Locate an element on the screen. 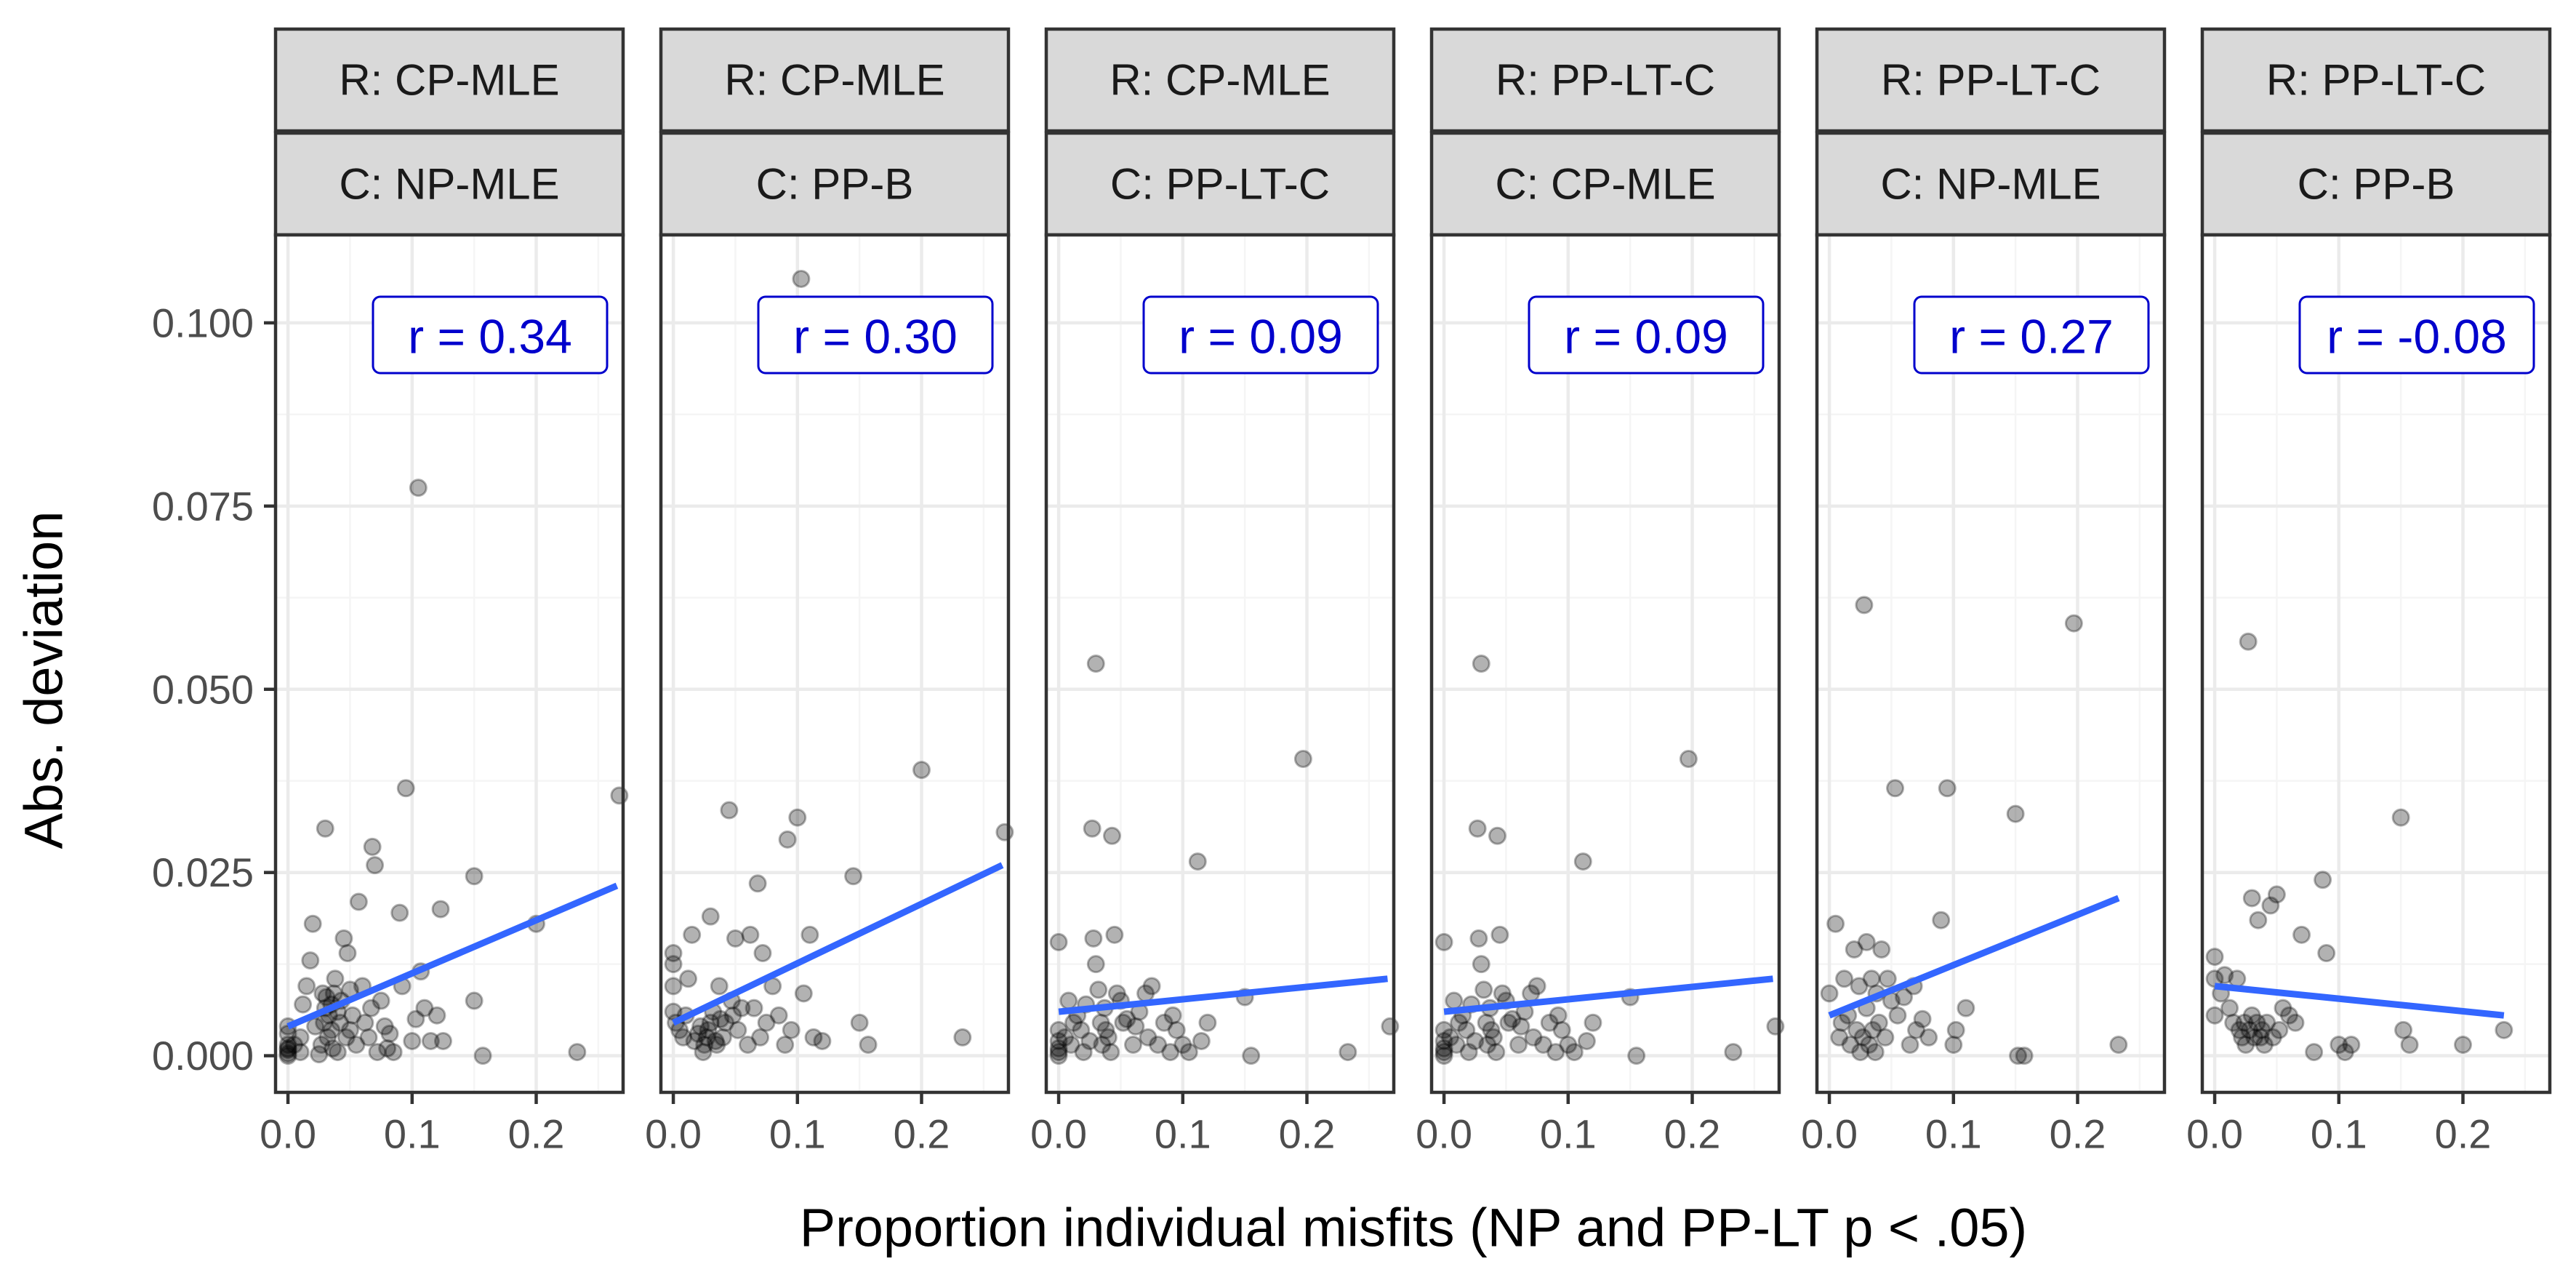 The height and width of the screenshot is (1288, 2576). correlation-label: r = -0.08 is located at coordinates (2416, 335).